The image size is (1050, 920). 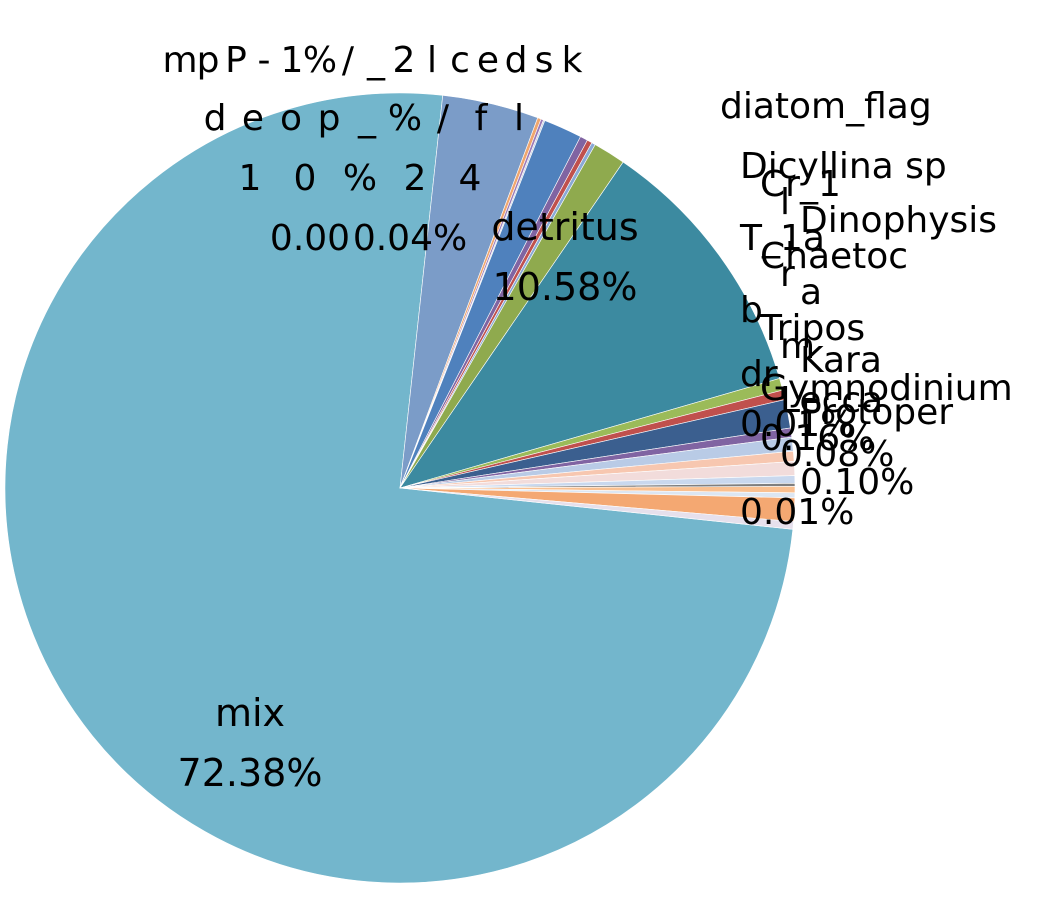 I want to click on label-right-stack: Tripos, so click(x=812, y=328).